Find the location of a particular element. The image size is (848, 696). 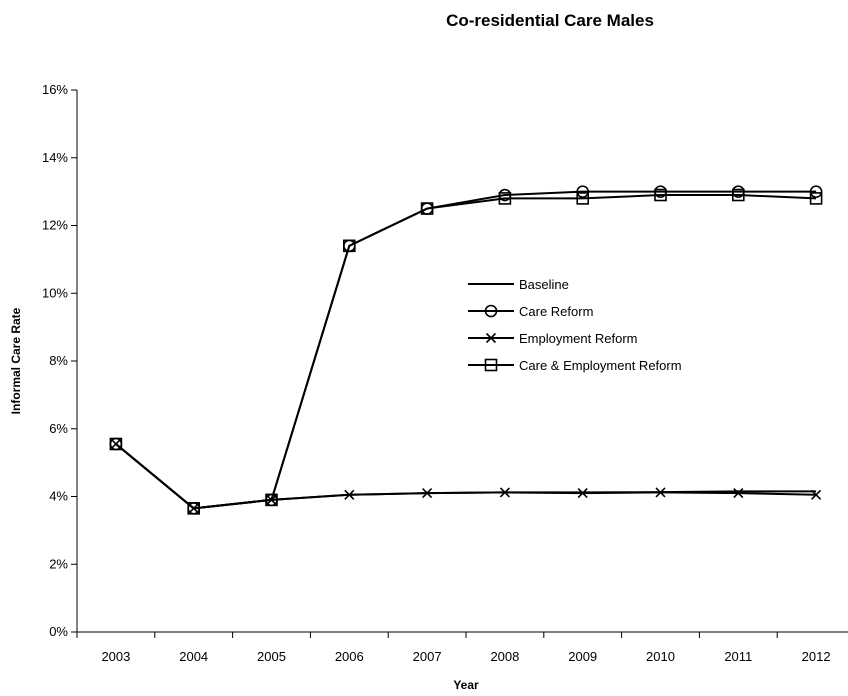

y-tick-label: 6% is located at coordinates (58, 428).